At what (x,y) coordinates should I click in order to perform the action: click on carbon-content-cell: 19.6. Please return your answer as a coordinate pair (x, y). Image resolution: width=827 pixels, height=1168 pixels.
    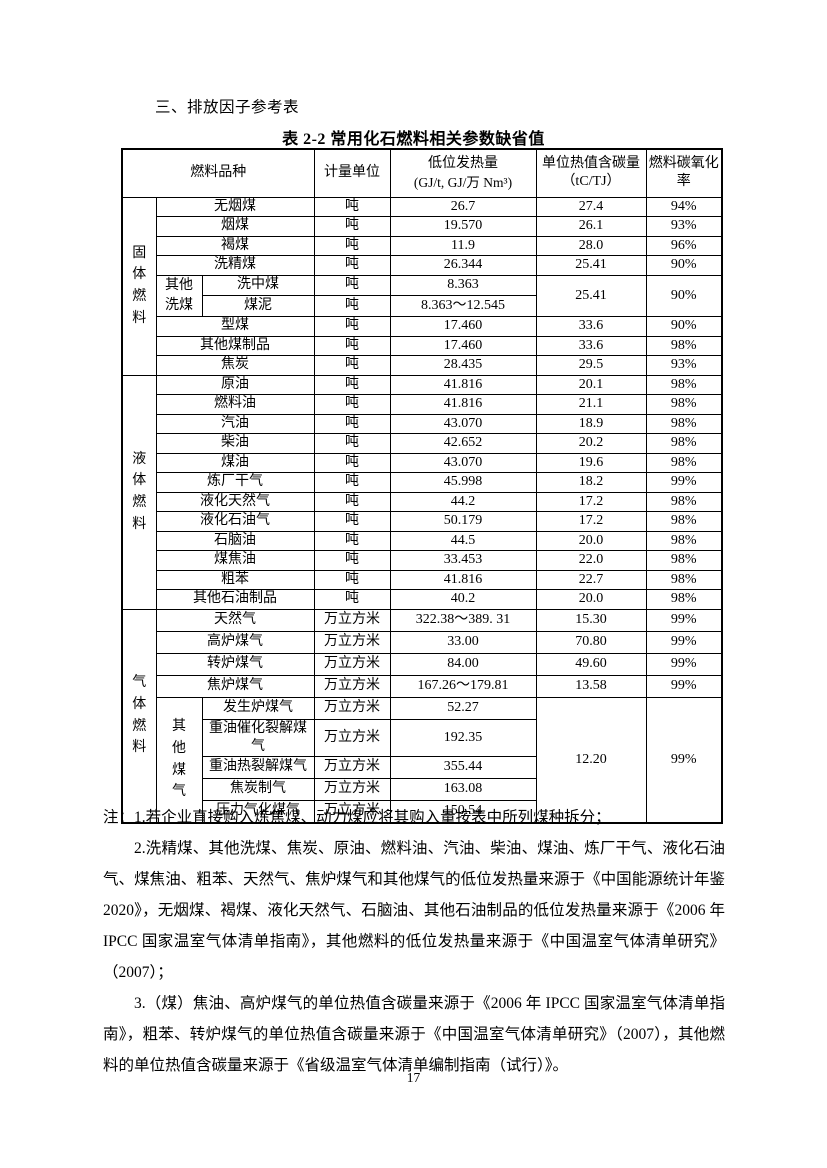
    Looking at the image, I should click on (591, 463).